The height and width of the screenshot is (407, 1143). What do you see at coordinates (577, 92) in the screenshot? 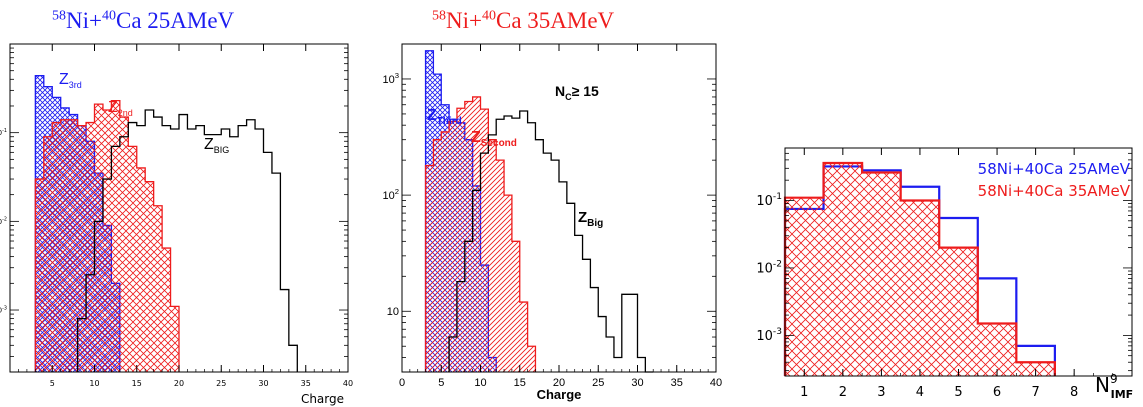
I see `annotation-nc: NC≥ 15` at bounding box center [577, 92].